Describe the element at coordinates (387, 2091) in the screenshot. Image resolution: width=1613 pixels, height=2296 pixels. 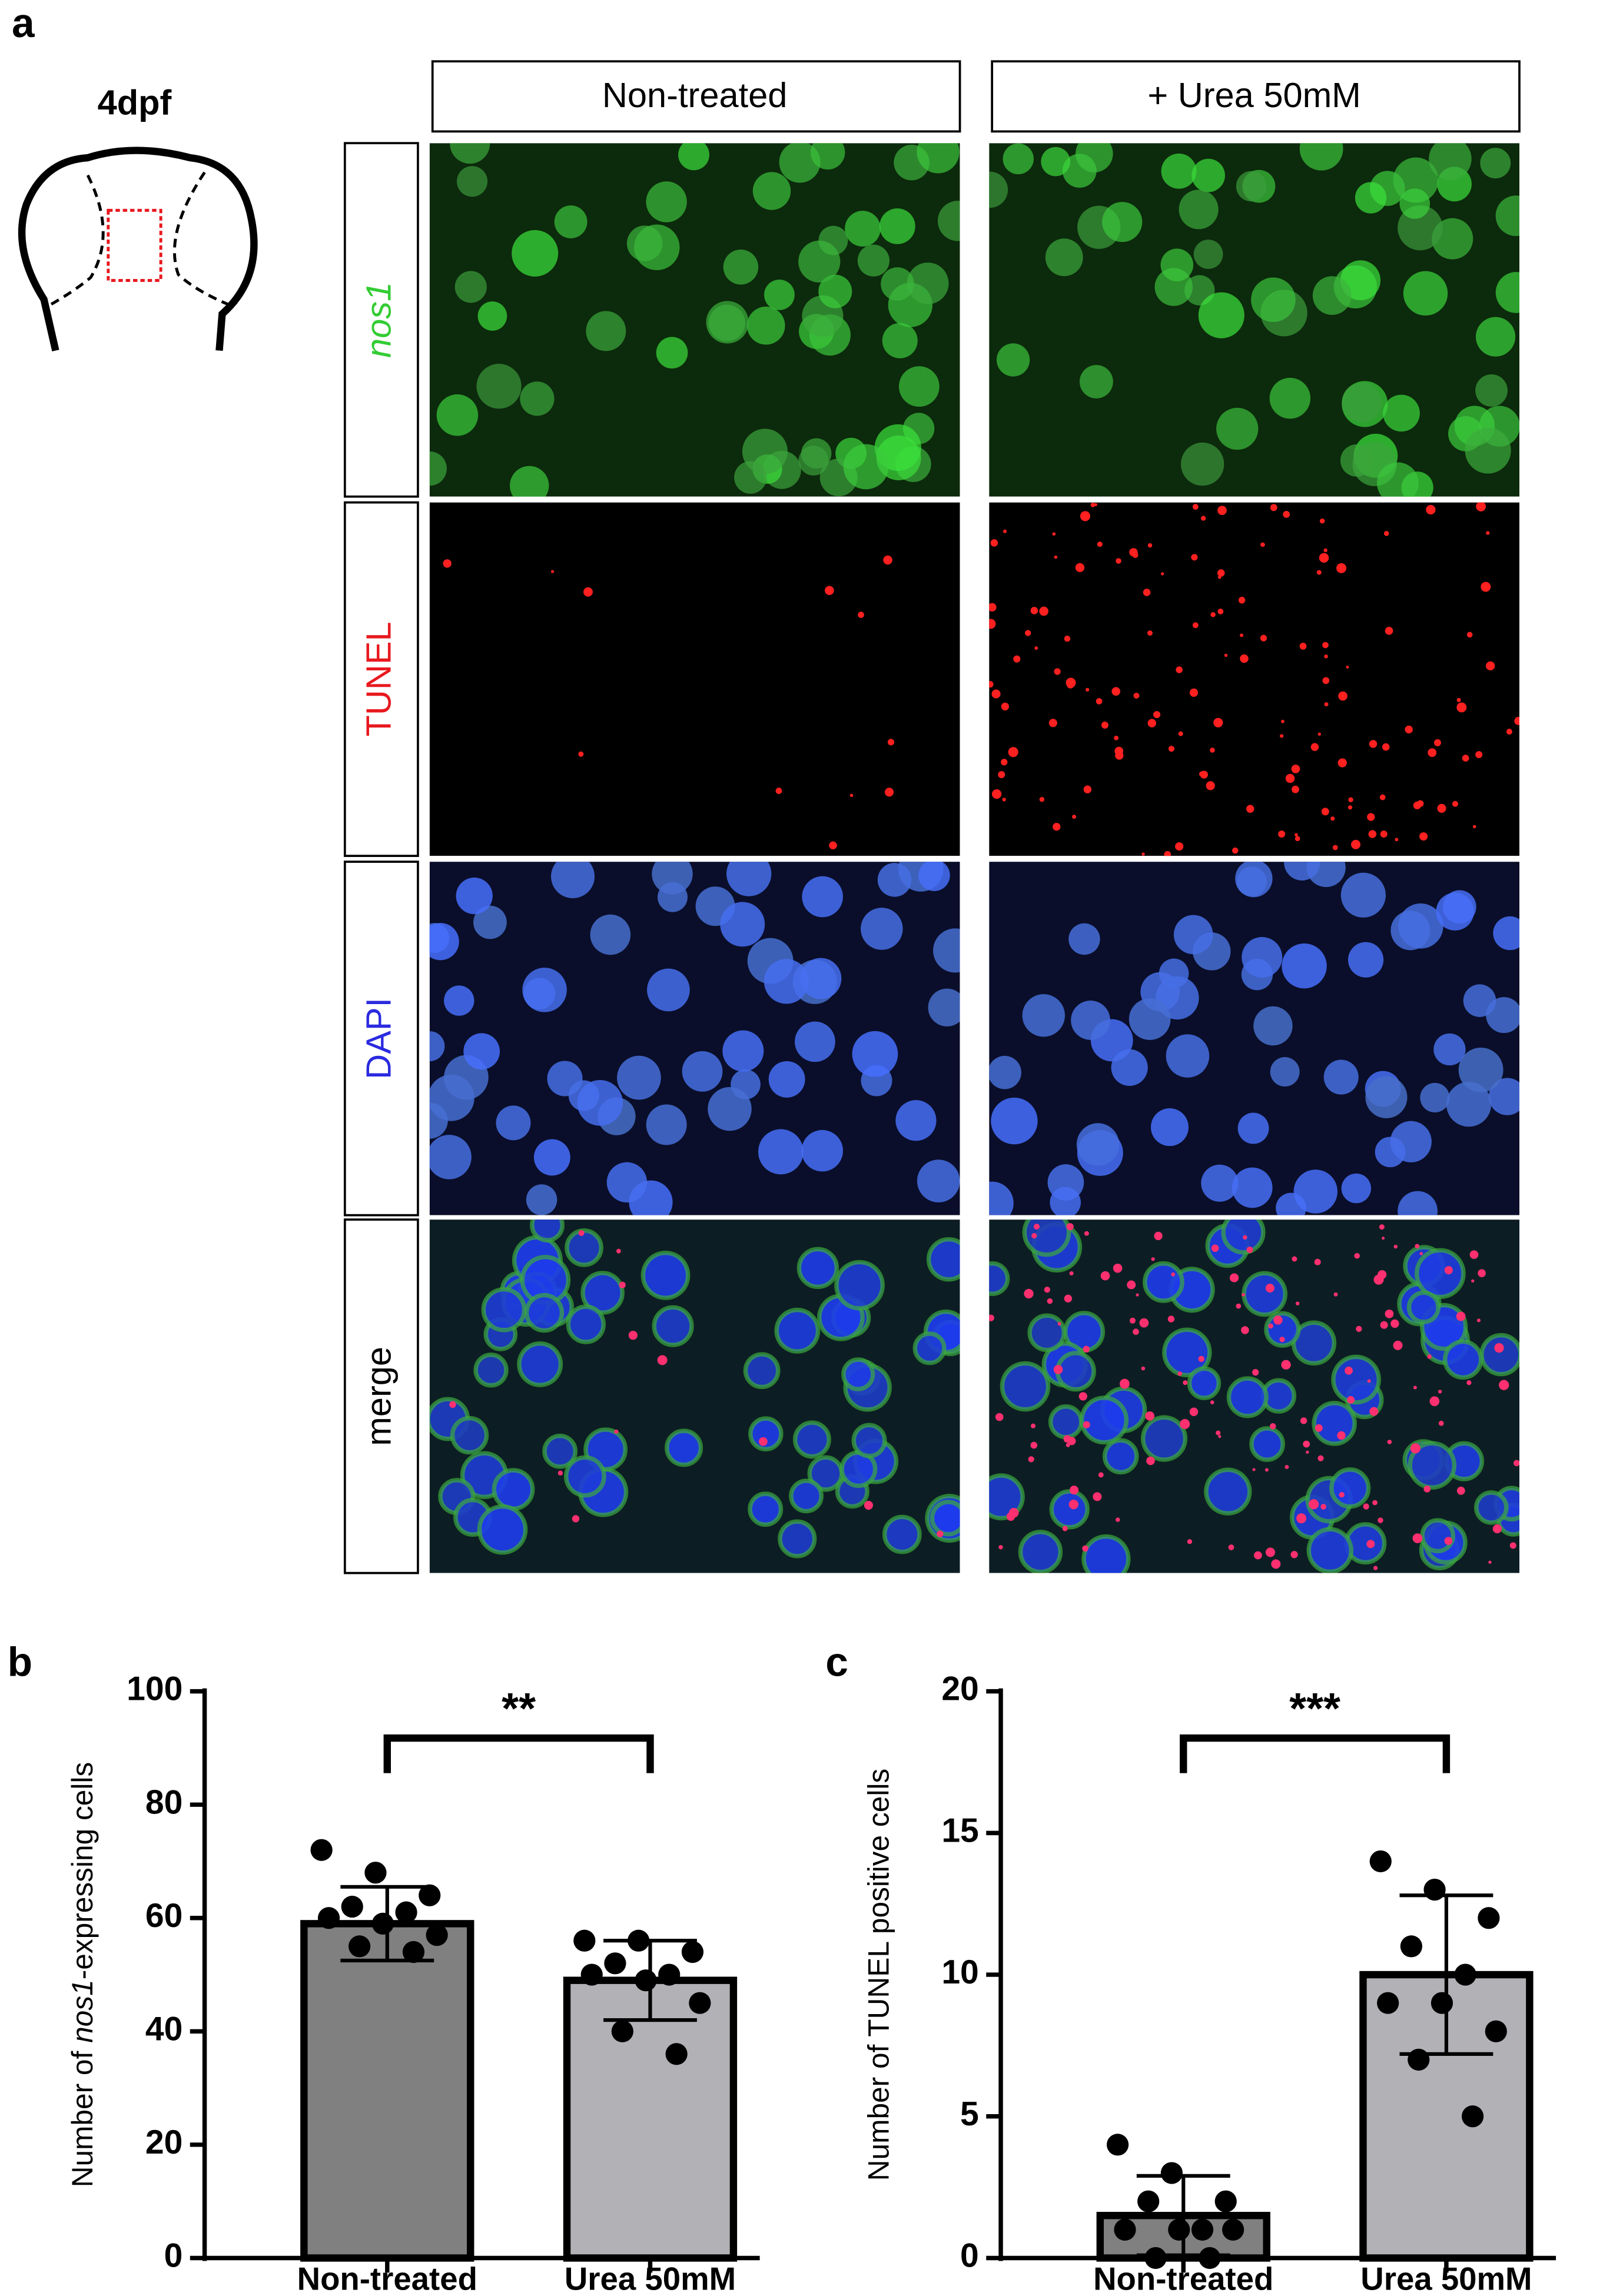
I see `bar` at that location.